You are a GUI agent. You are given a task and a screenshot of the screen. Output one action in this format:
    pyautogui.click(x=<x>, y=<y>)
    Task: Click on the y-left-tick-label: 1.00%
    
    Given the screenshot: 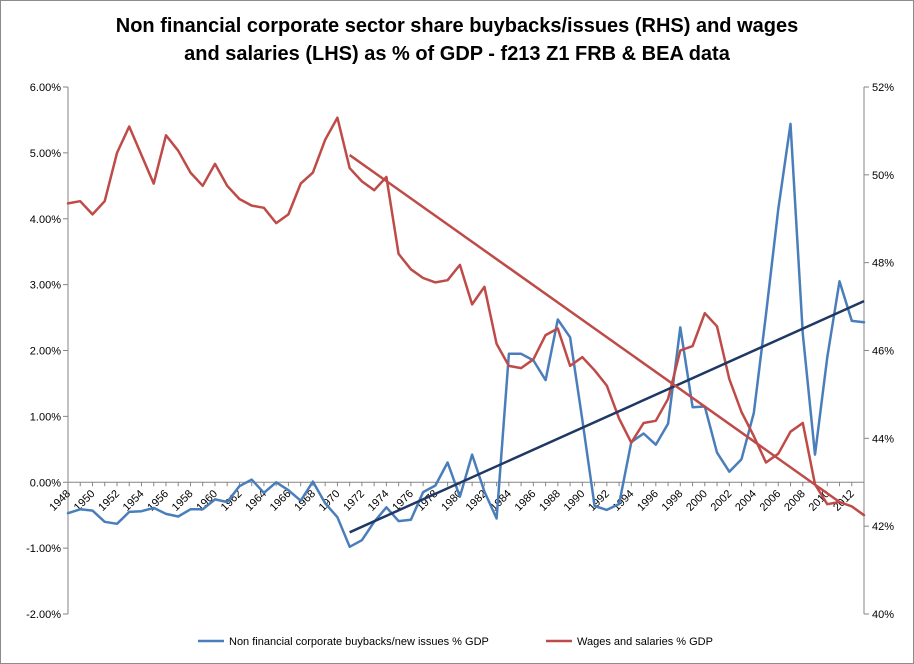 What is the action you would take?
    pyautogui.click(x=45, y=417)
    